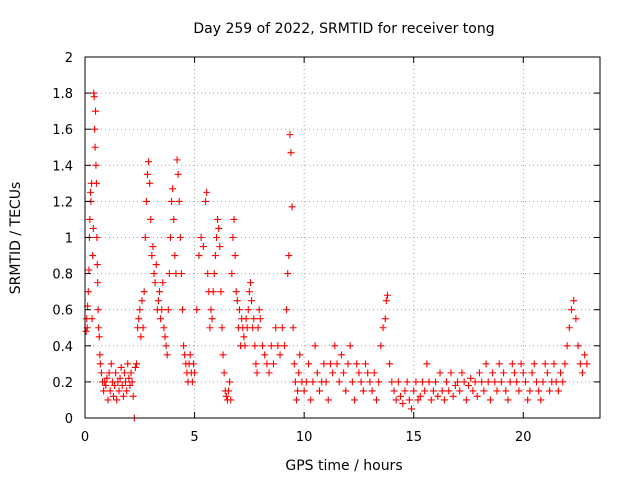 This screenshot has width=640, height=480. What do you see at coordinates (62, 275) in the screenshot?
I see `y-tick-label: 0.8` at bounding box center [62, 275].